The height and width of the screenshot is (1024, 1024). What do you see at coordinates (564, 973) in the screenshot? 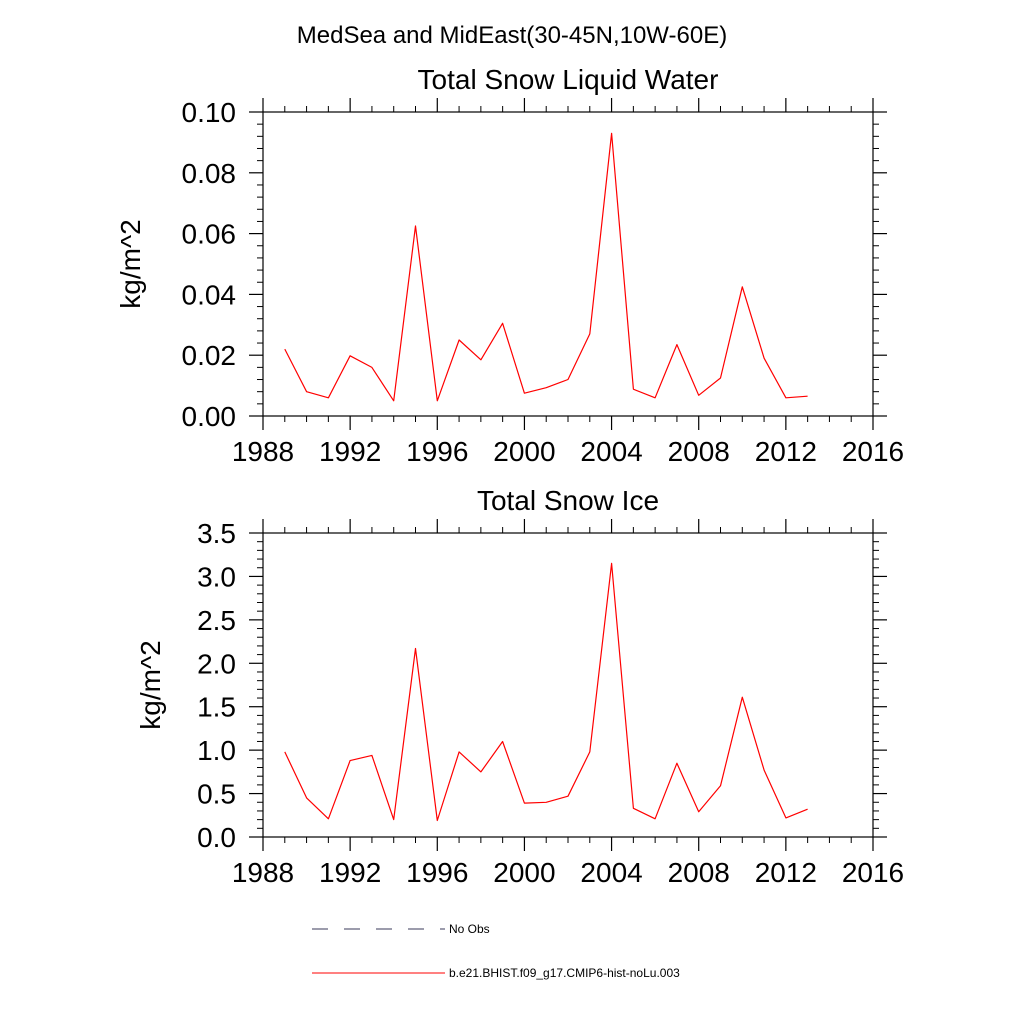
I see `legend-label: b.e21.BHIST.f09_g17.CMIP6-hist-noLu.003` at bounding box center [564, 973].